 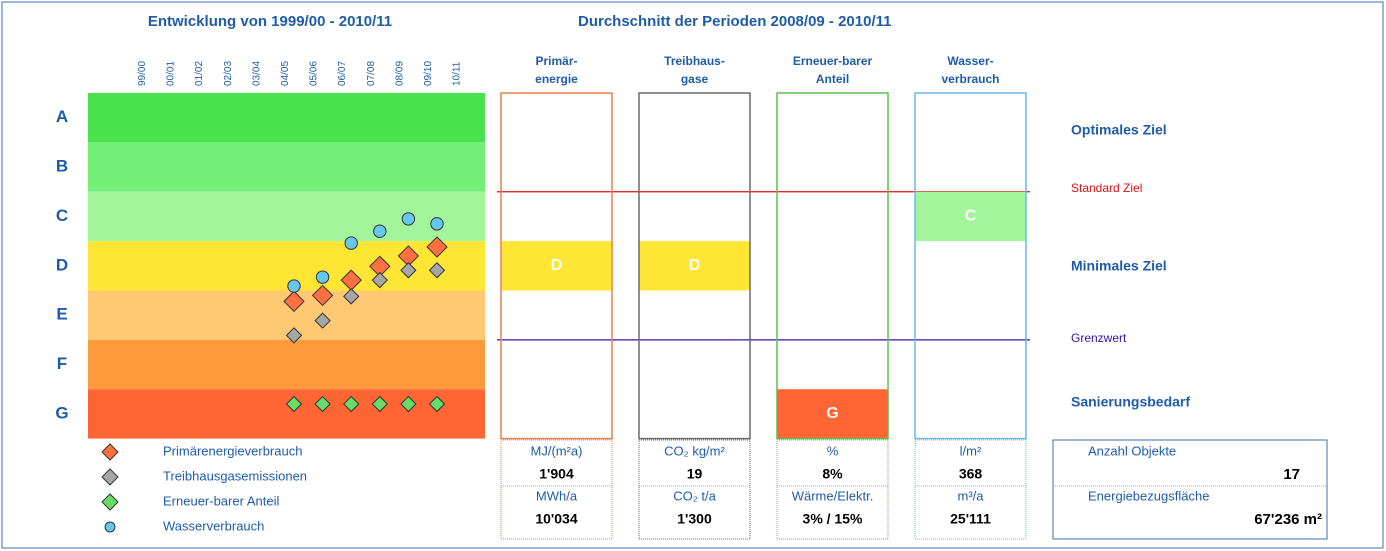 I want to click on target-label: Standard Ziel, so click(x=1106, y=188).